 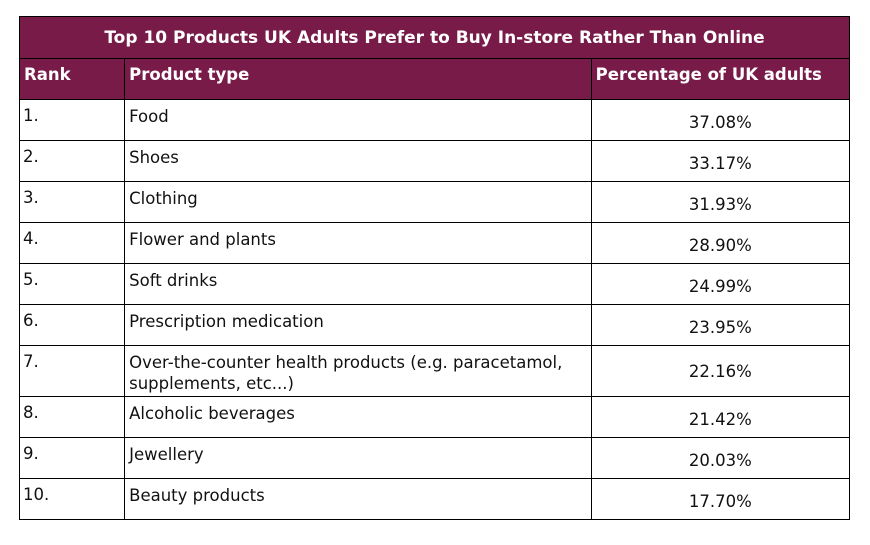 I want to click on rank-cell: 10., so click(x=72, y=499).